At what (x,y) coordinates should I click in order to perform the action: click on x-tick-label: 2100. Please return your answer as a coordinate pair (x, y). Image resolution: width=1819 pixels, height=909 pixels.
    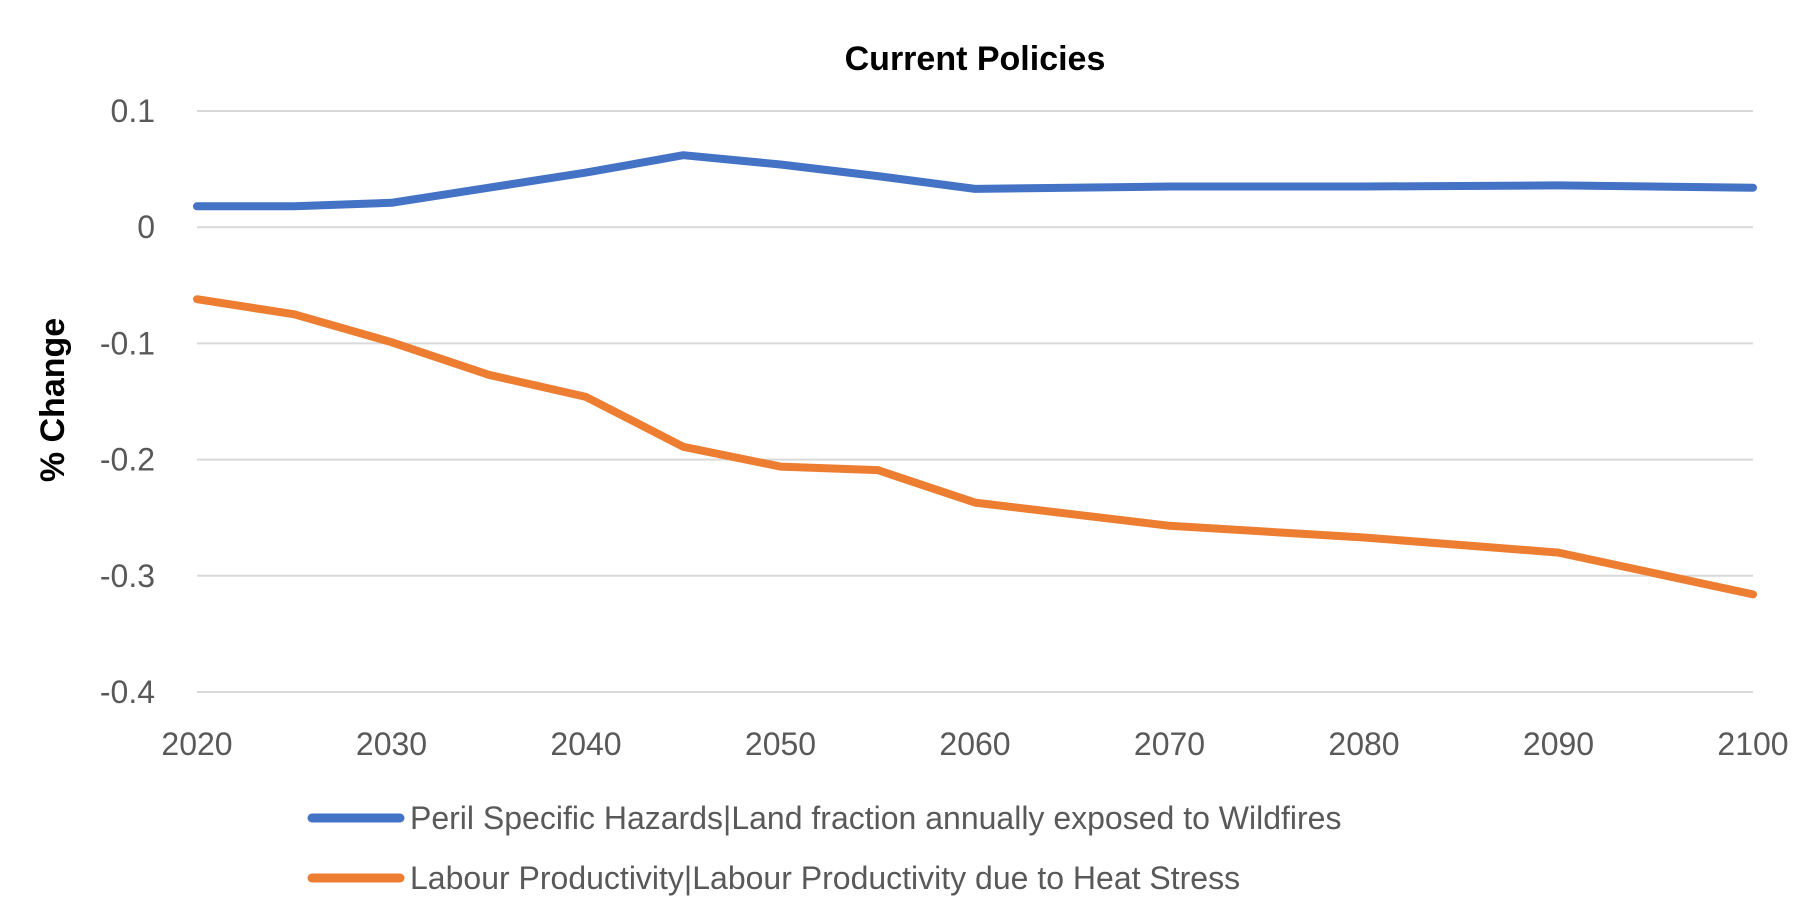
    Looking at the image, I should click on (1752, 744).